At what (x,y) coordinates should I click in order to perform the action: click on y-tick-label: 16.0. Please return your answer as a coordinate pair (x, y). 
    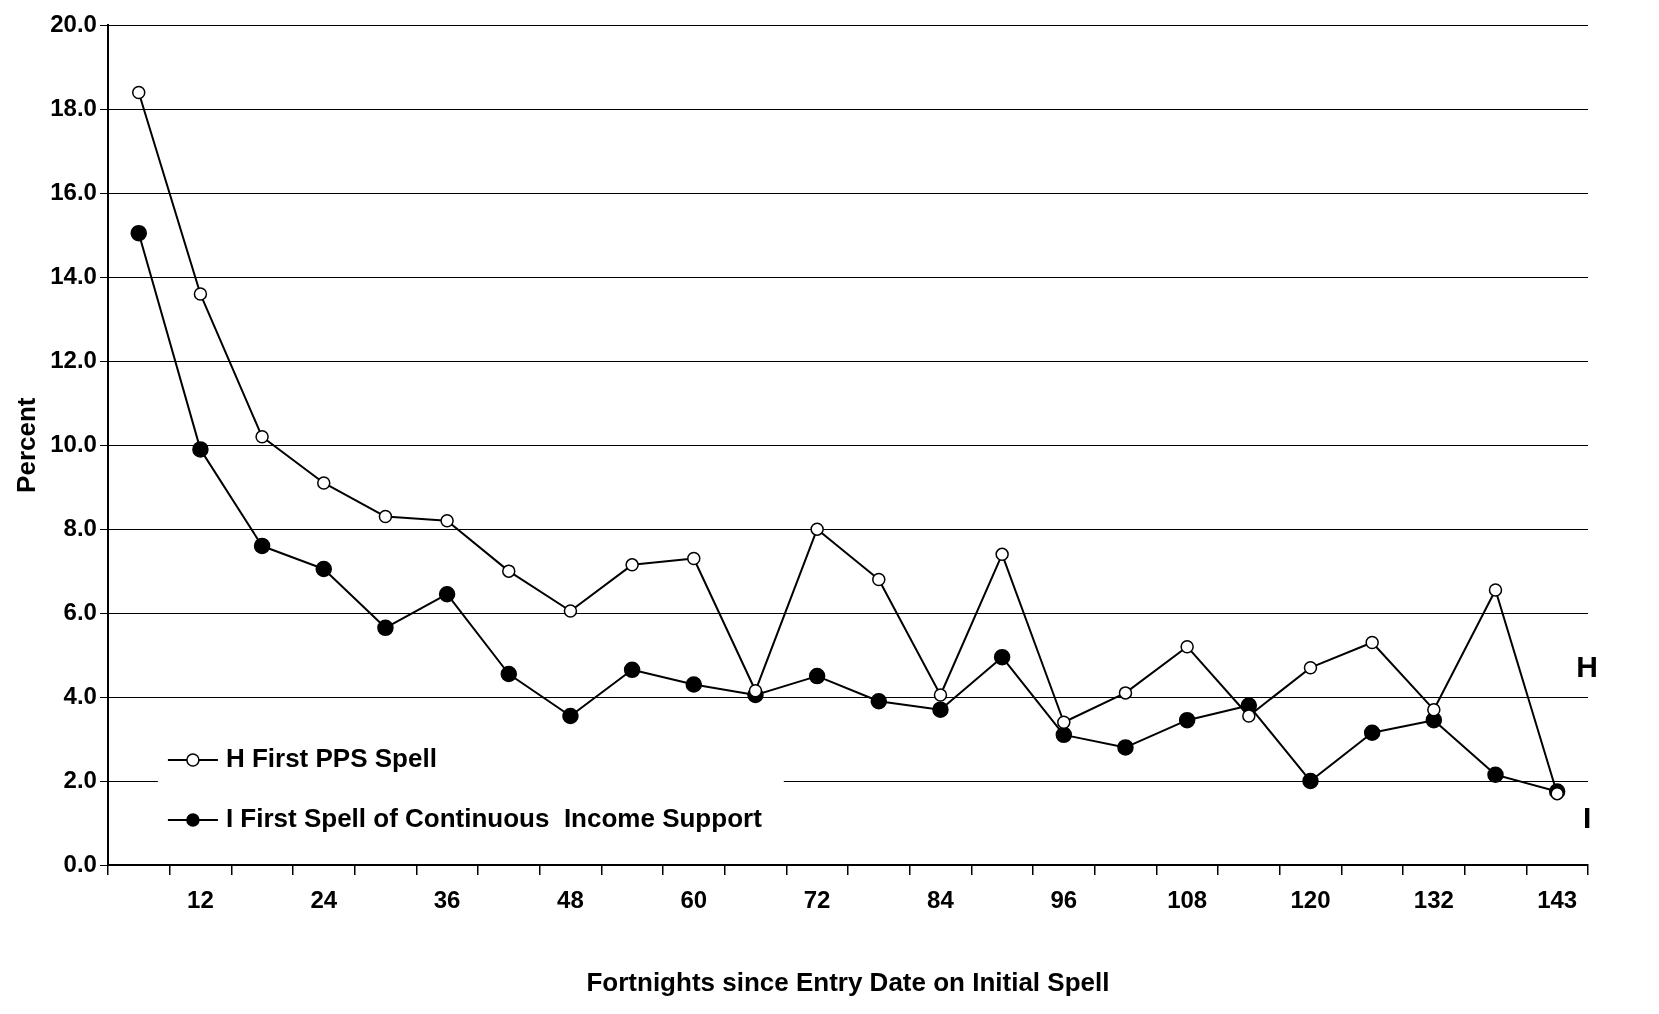
    Looking at the image, I should click on (73, 191).